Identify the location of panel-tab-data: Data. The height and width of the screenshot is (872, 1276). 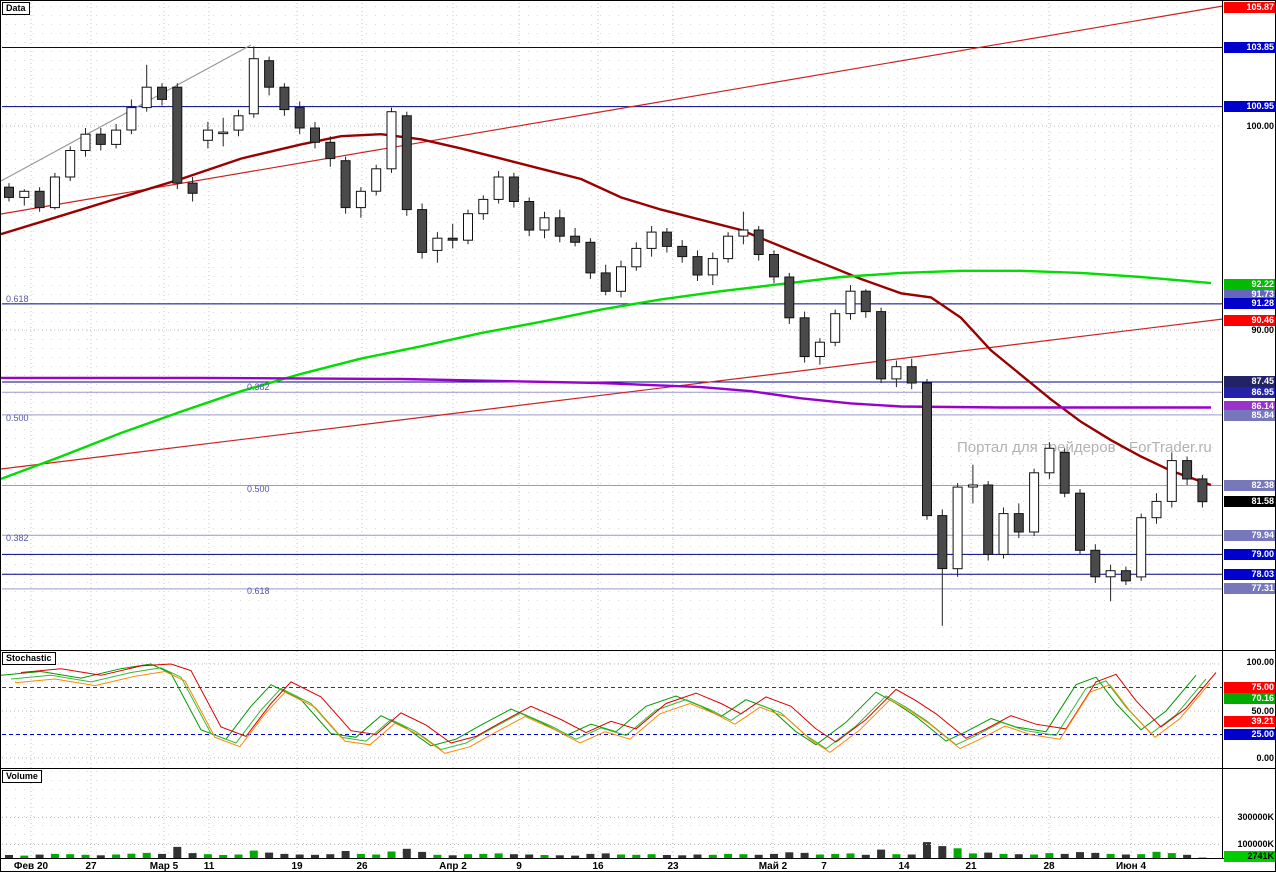
(16, 8).